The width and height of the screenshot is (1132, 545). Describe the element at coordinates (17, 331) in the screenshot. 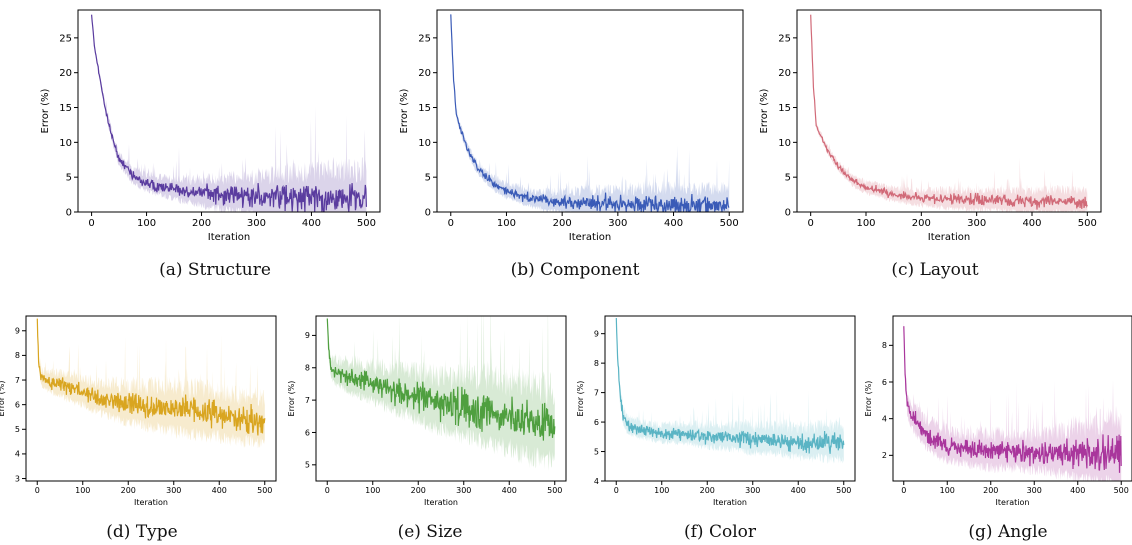

I see `y-tick-label: 9` at that location.